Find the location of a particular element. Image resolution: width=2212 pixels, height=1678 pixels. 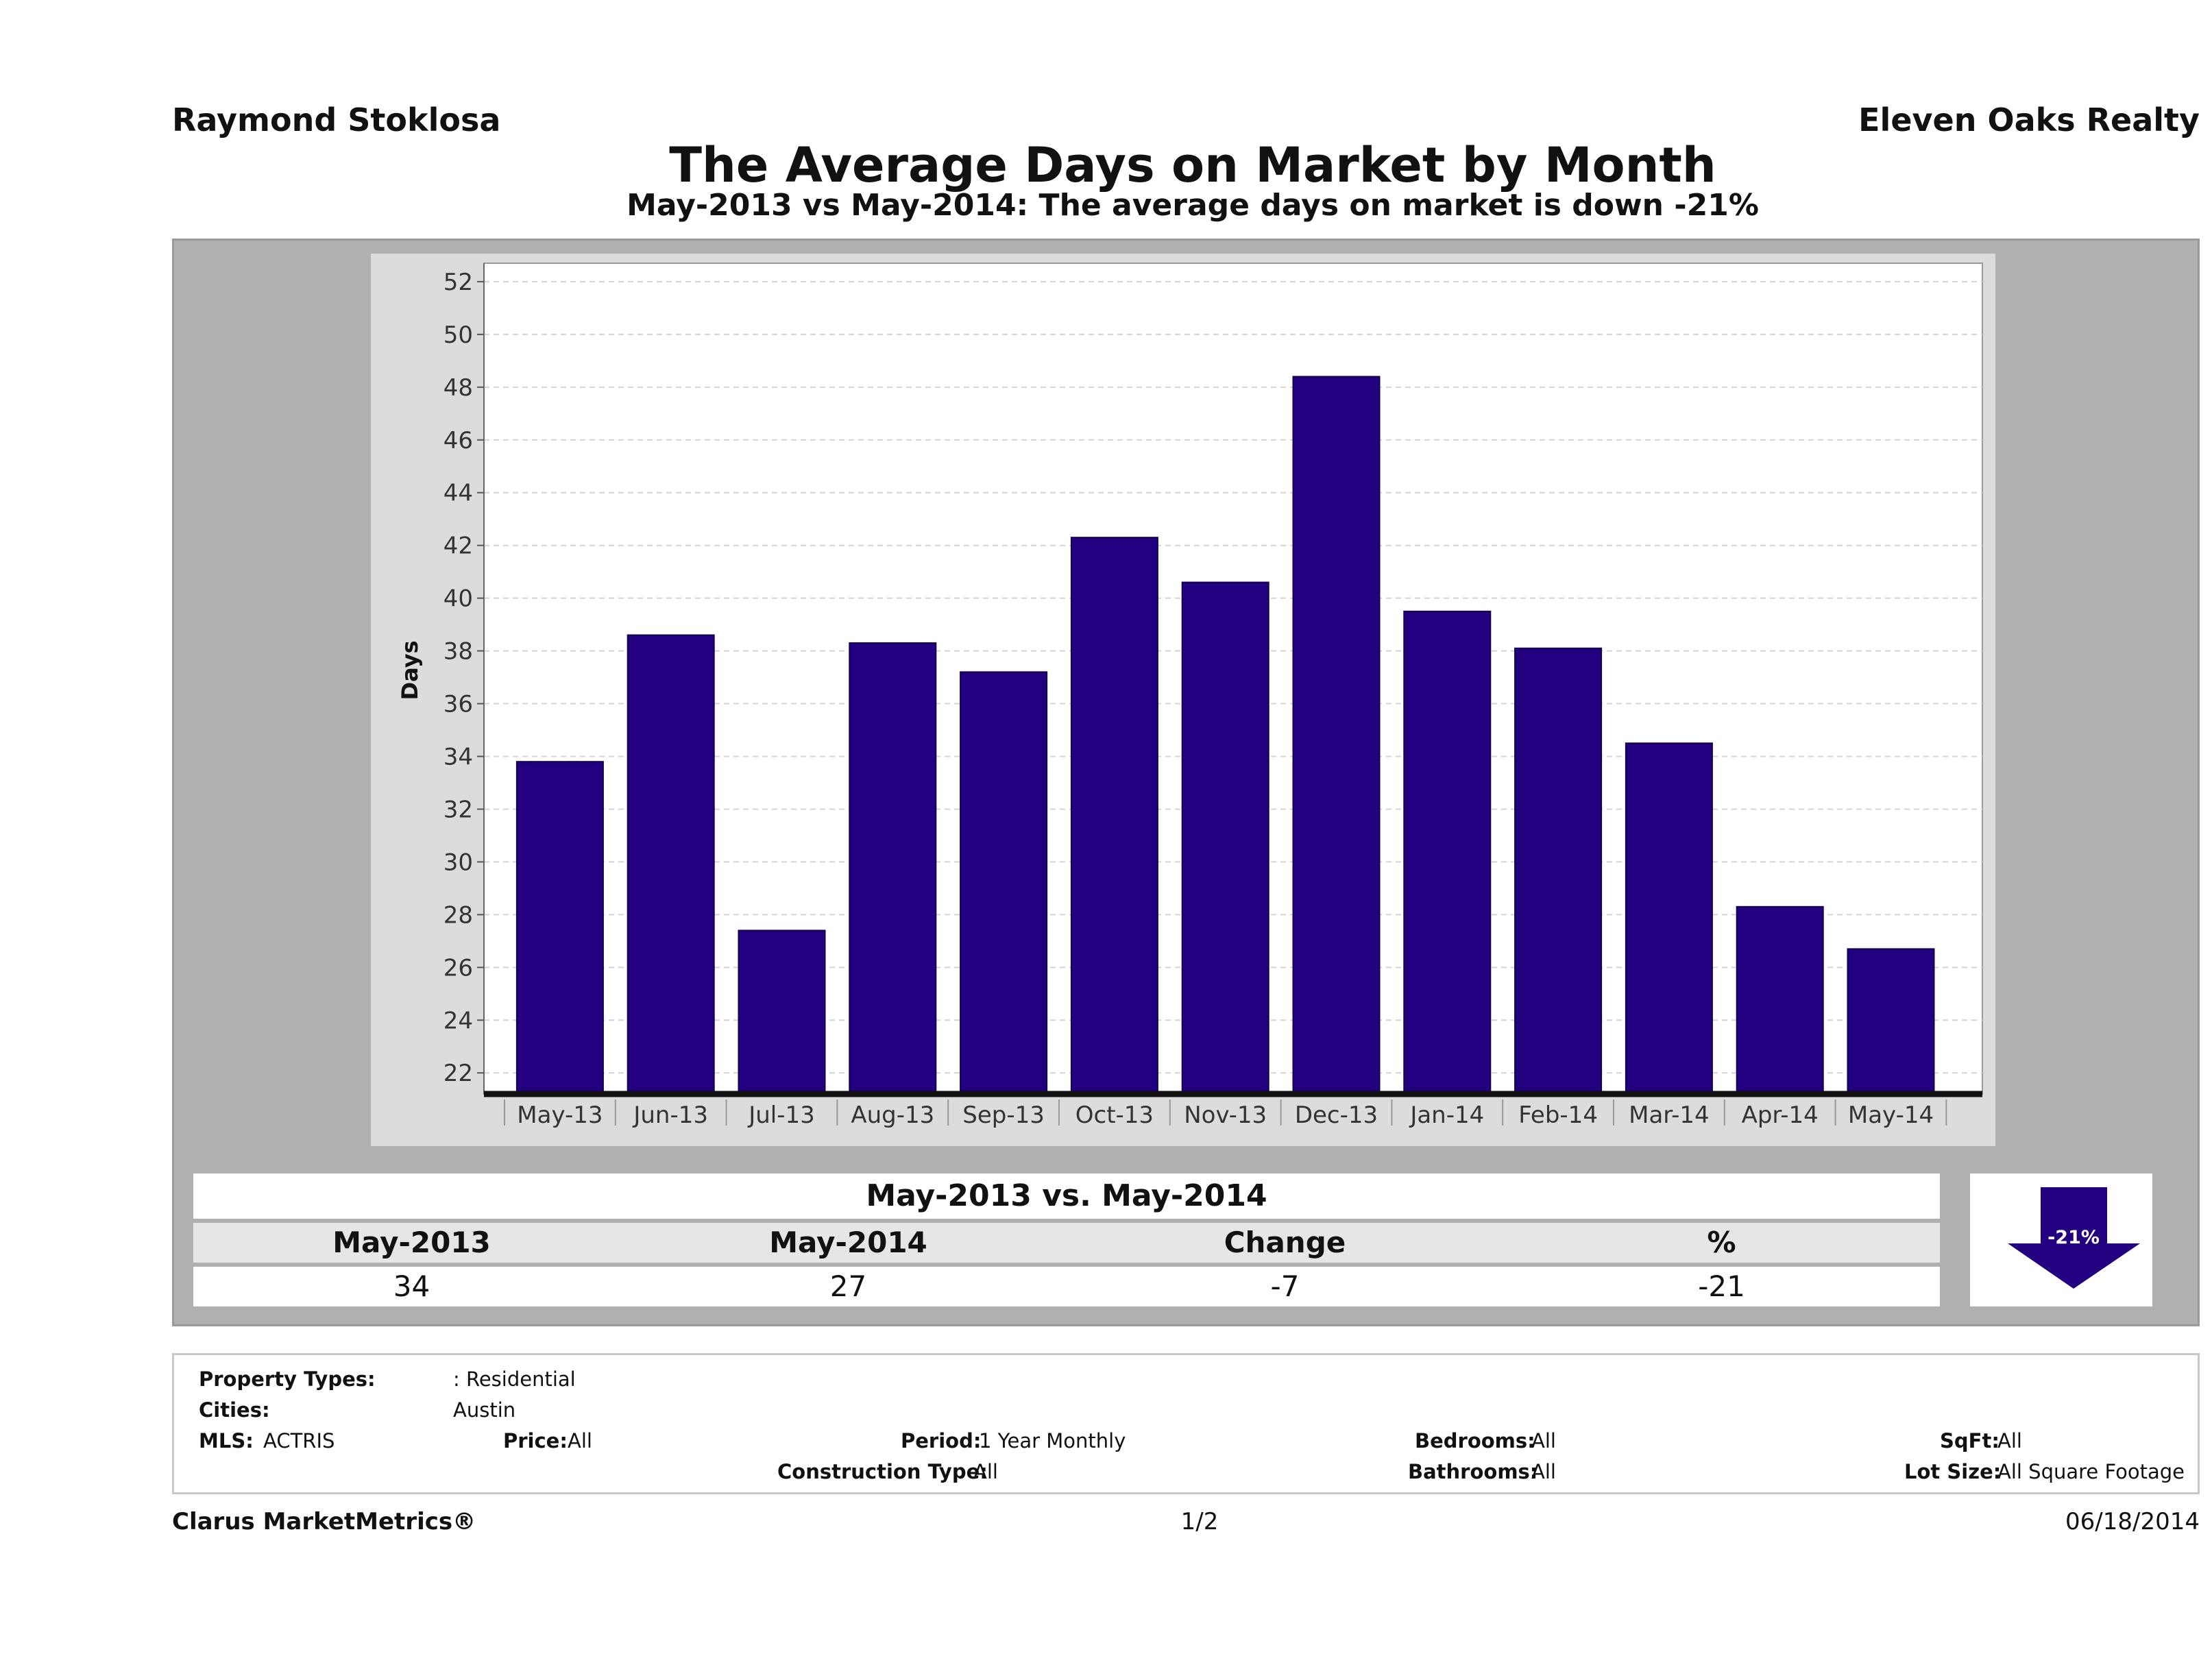

bedrooms-label: Bedrooms: is located at coordinates (1475, 1440).